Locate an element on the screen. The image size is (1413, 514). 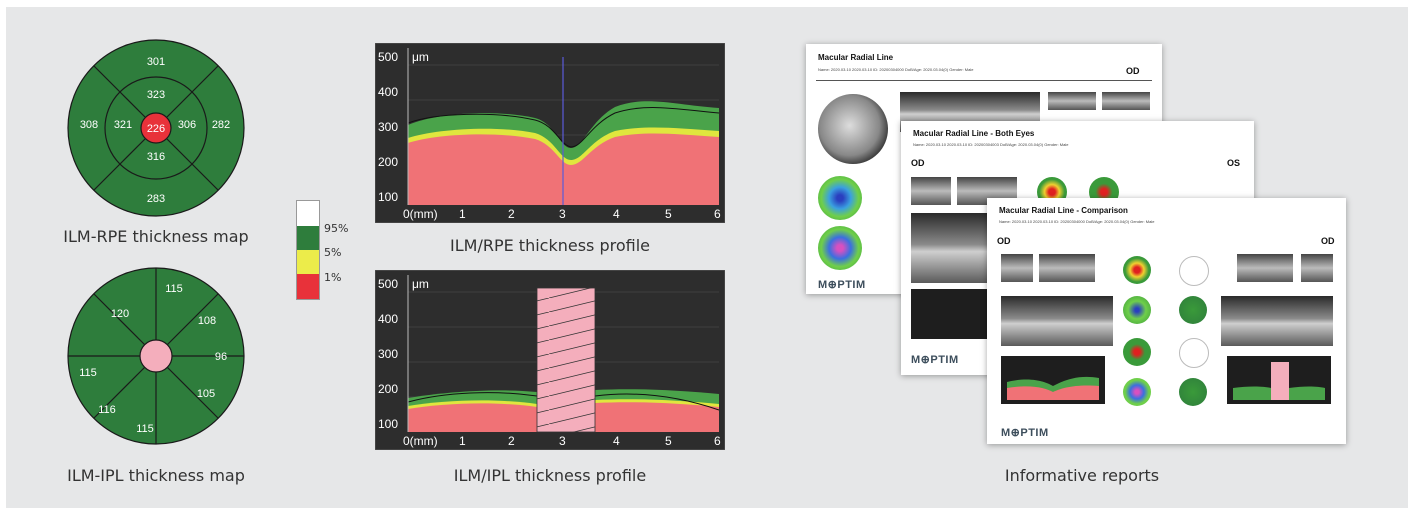
ilm-ipl-thickness-map: 120 115 108 115 96 116 115 105 is located at coordinates (156, 356).